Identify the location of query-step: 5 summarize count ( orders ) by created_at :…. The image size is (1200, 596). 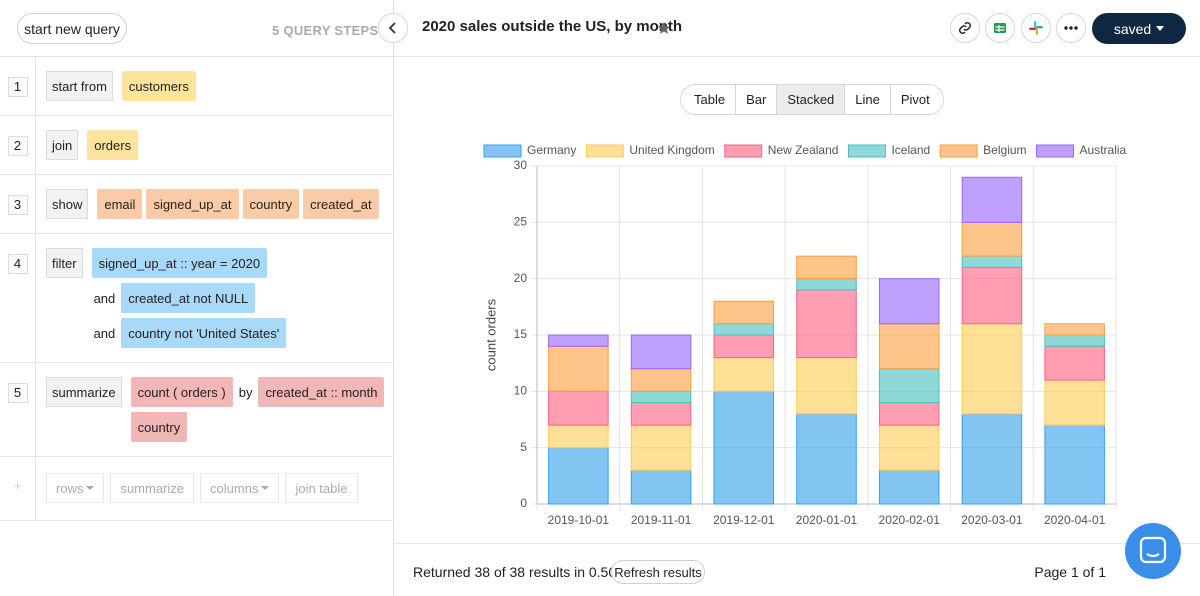
(196, 410).